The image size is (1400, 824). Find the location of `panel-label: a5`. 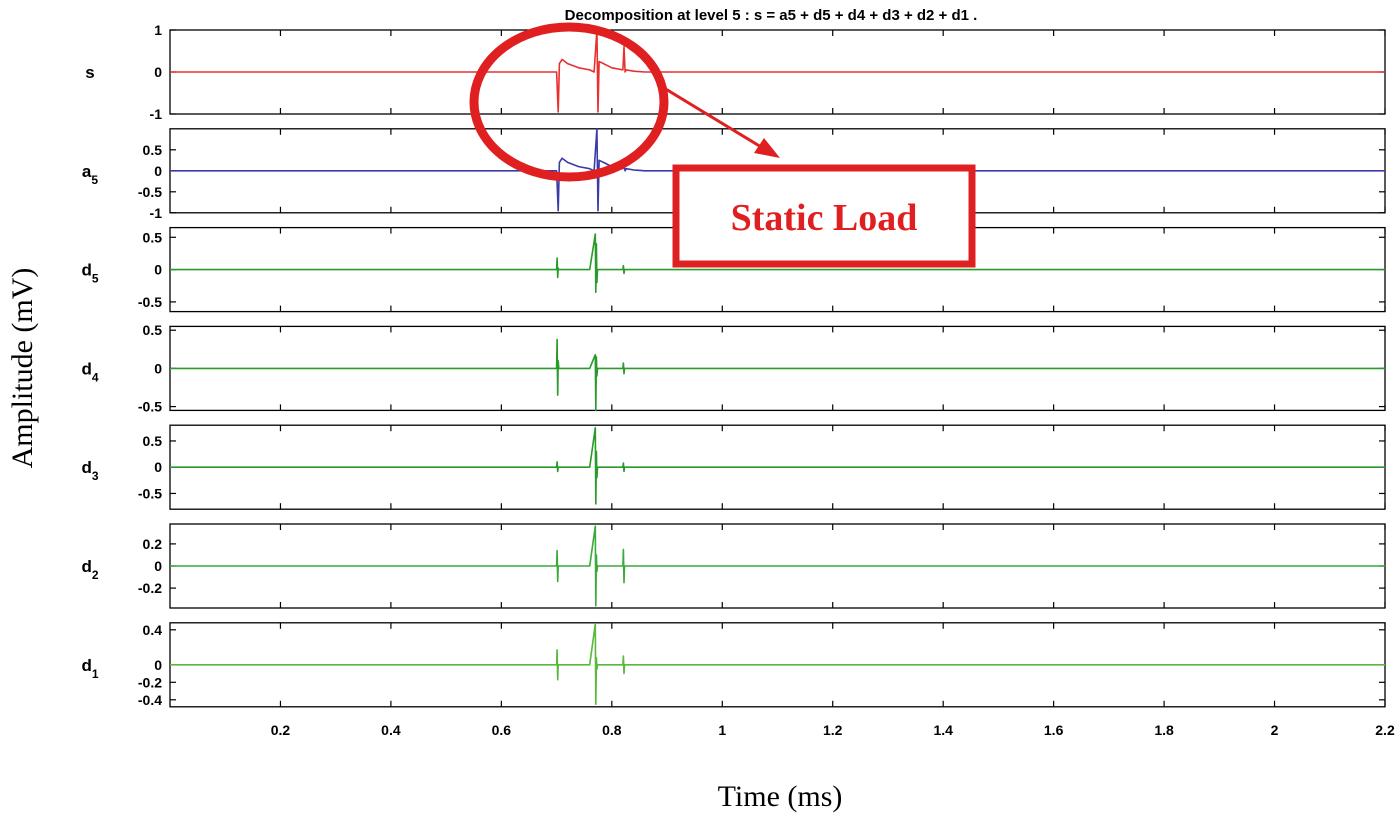

panel-label: a5 is located at coordinates (90, 174).